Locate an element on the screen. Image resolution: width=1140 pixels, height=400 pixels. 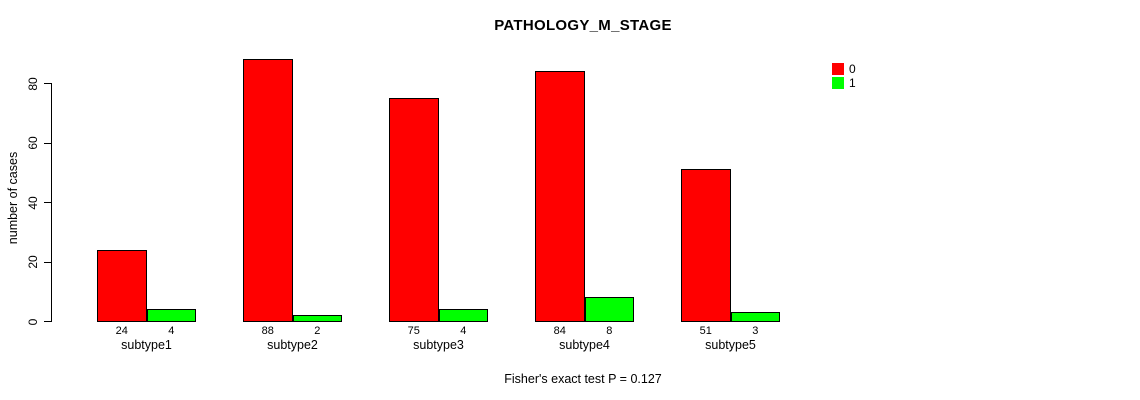
bar-count-subtype5-1: 3 is located at coordinates (755, 331).